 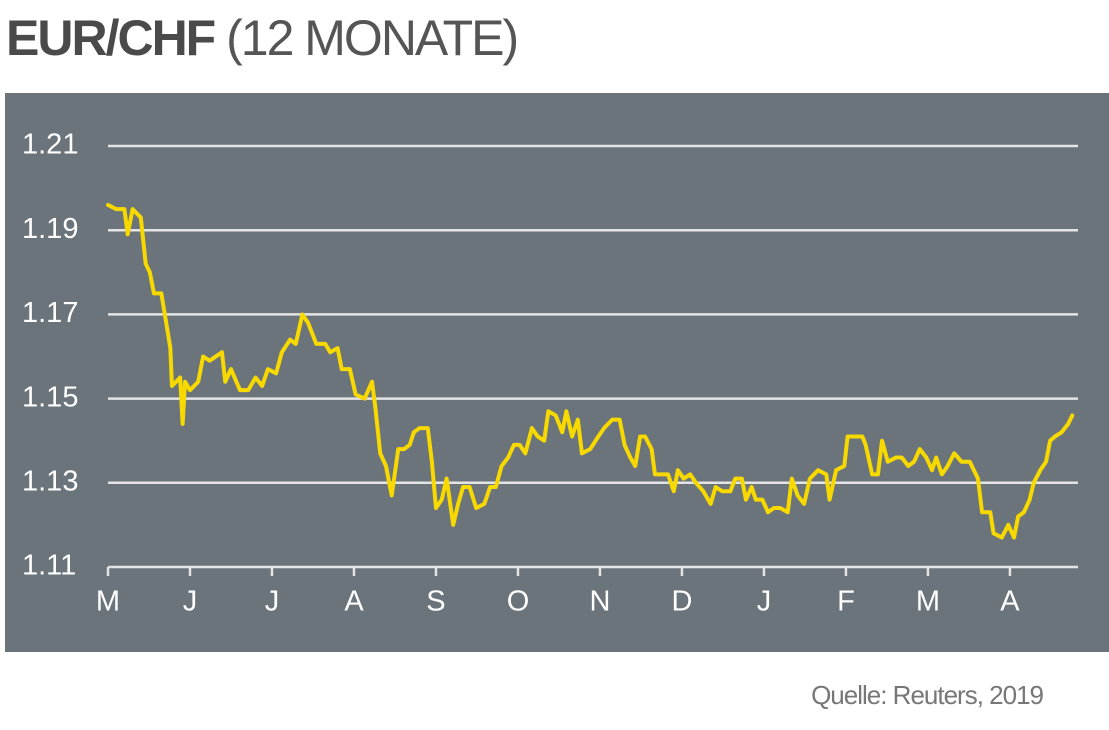 What do you see at coordinates (110, 38) in the screenshot?
I see `chart-title: EUR/CHF` at bounding box center [110, 38].